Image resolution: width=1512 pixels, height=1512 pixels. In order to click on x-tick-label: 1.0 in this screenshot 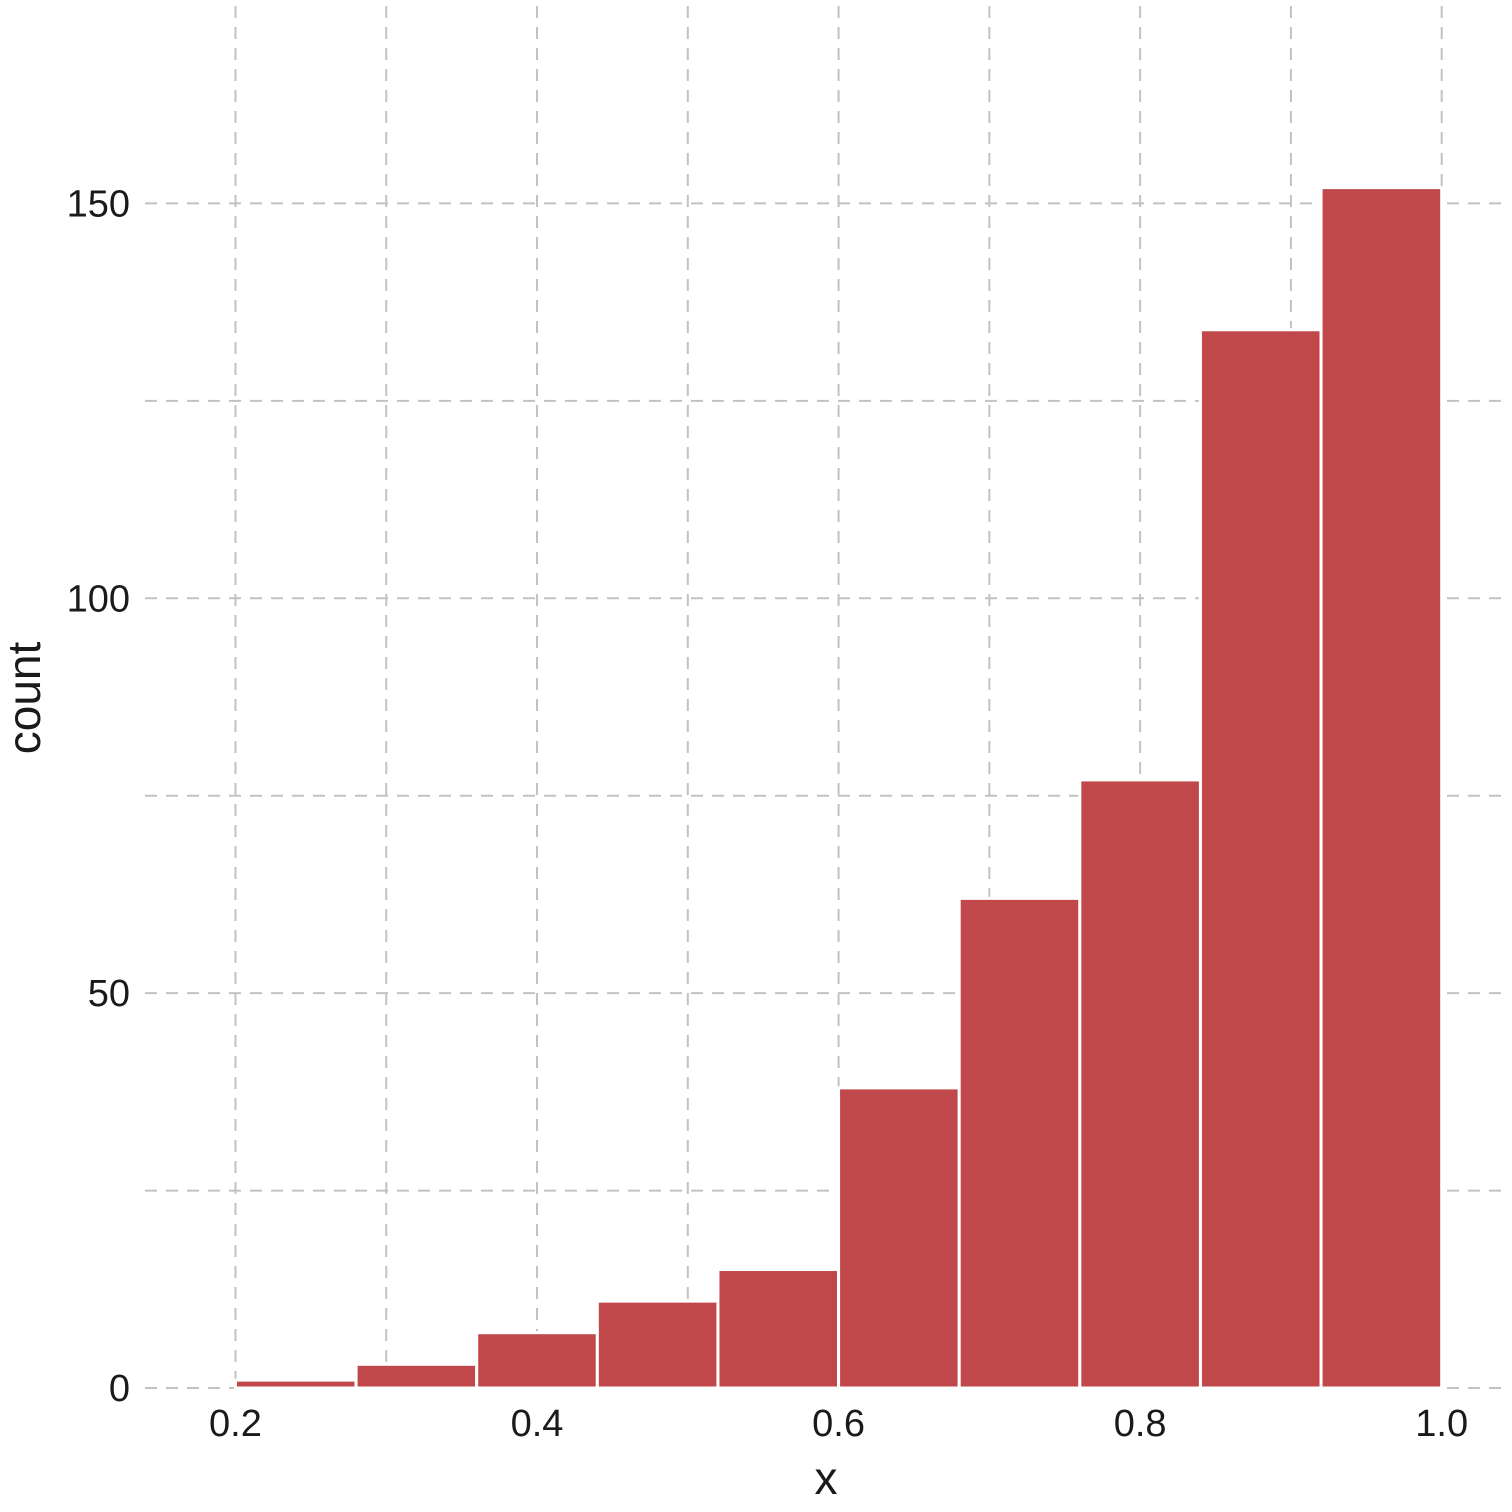, I will do `click(1441, 1424)`.